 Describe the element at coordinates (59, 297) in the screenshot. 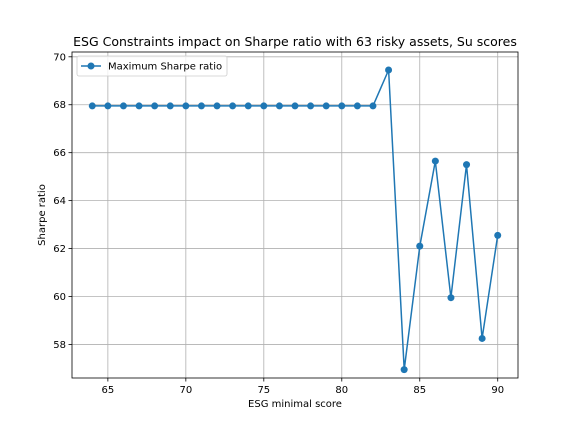

I see `y-tick-label: 60` at that location.